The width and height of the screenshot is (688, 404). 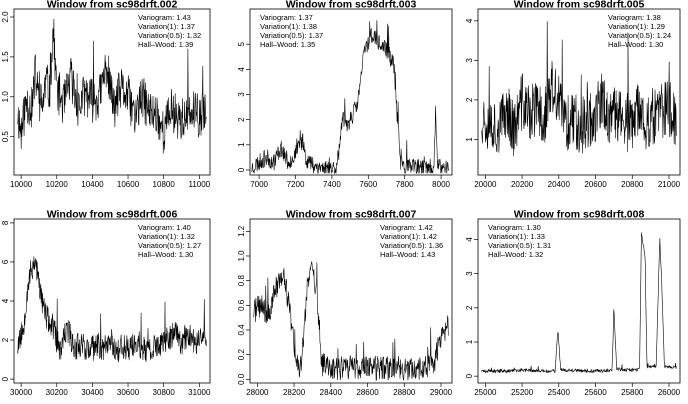 I want to click on x-tick-label: 21000, so click(x=669, y=184).